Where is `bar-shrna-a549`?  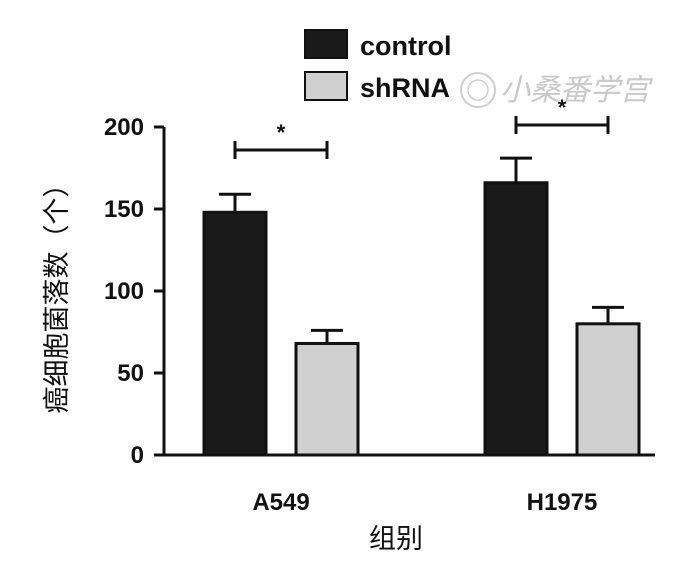 bar-shrna-a549 is located at coordinates (327, 399).